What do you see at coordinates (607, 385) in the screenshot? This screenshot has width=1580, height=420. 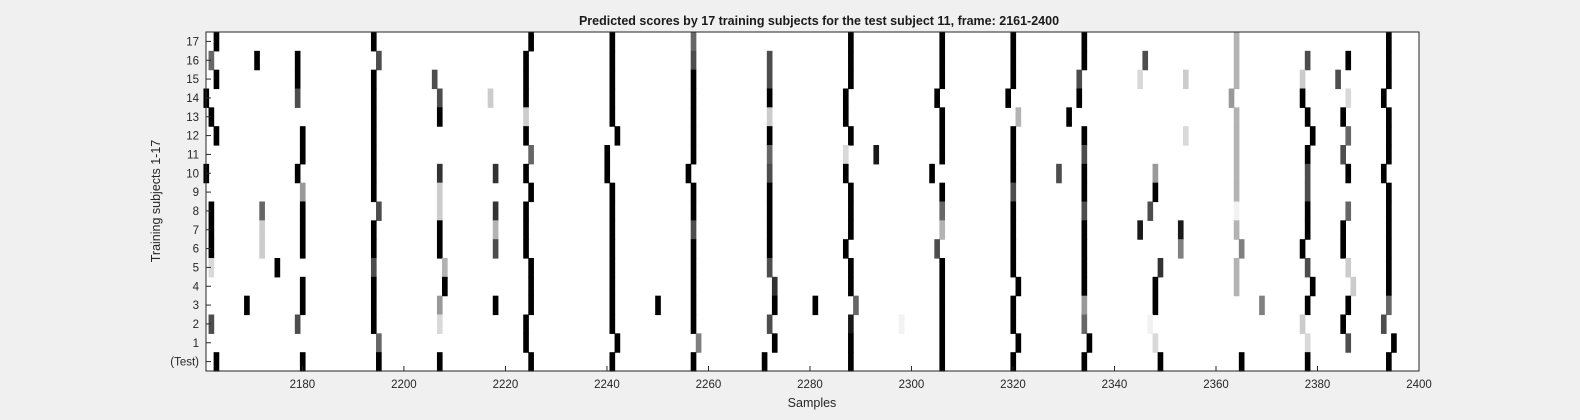 I see `x-tick-label: 2240` at bounding box center [607, 385].